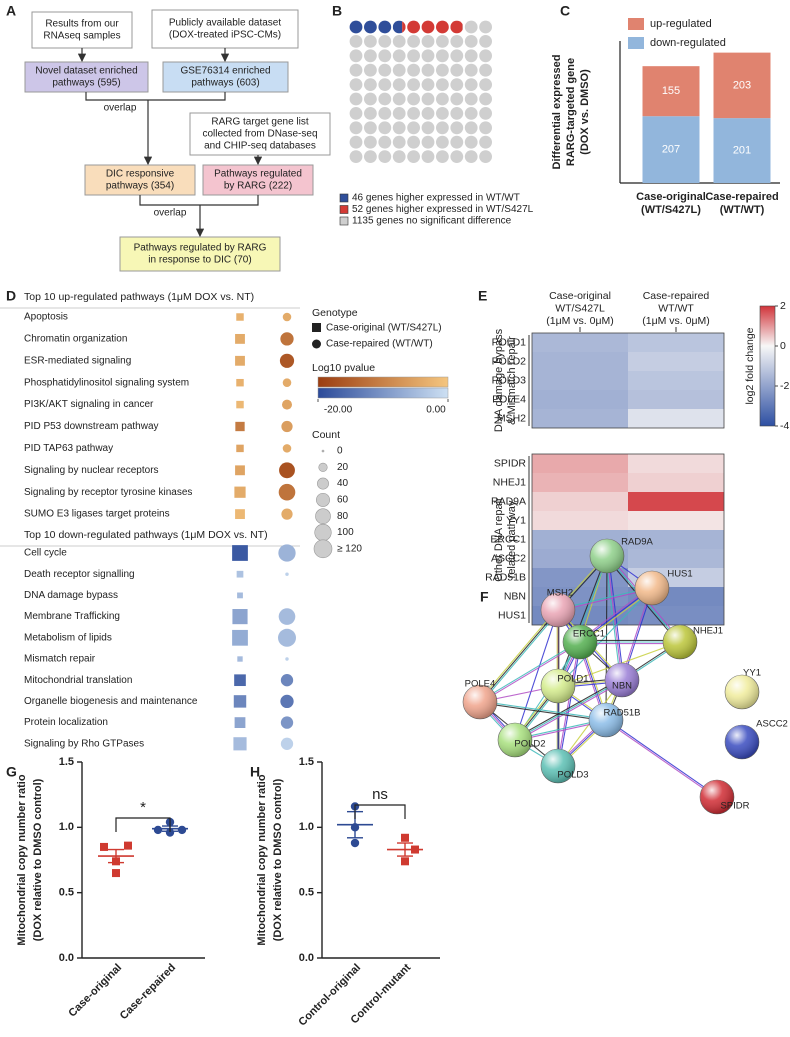 The height and width of the screenshot is (1037, 790). What do you see at coordinates (509, 482) in the screenshot?
I see `gene-label: NHEJ1` at bounding box center [509, 482].